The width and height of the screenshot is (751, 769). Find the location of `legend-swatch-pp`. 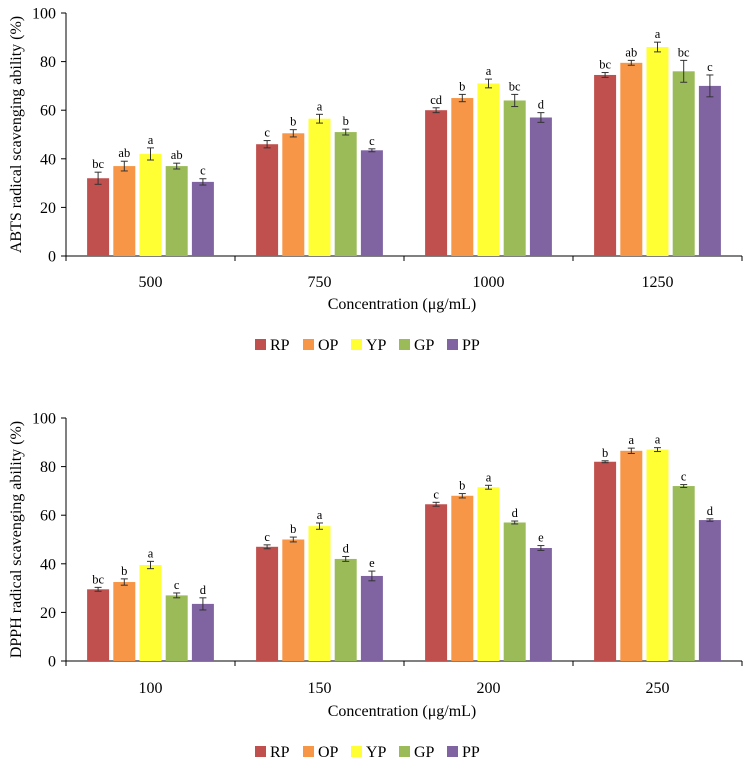

legend-swatch-pp is located at coordinates (452, 751).